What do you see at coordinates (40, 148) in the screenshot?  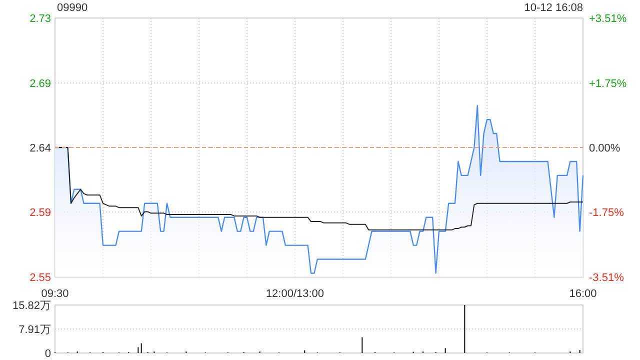 I see `y-tick-label: 2.64` at bounding box center [40, 148].